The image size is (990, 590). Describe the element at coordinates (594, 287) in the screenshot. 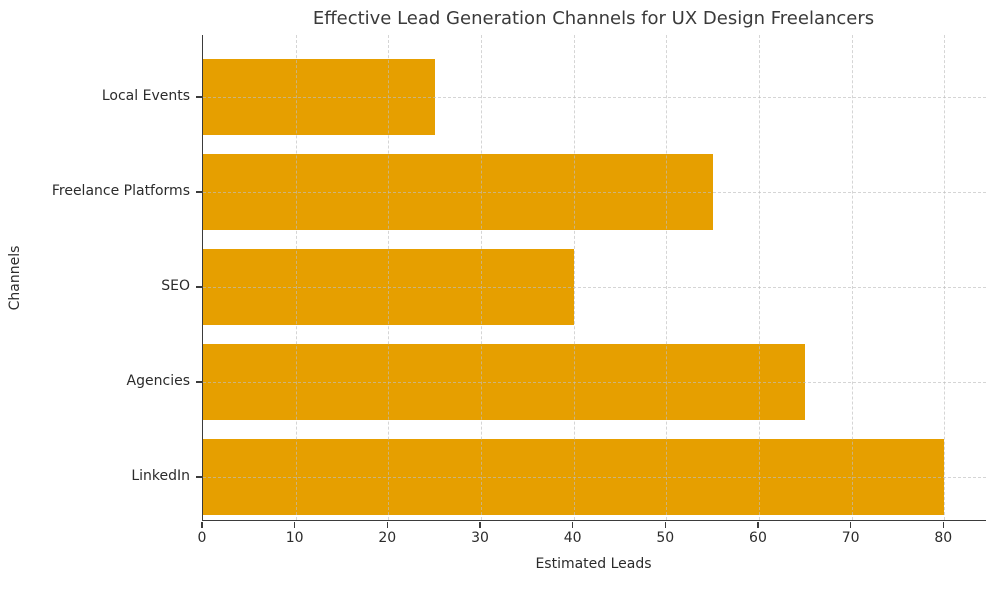

I see `gridline-y-seo` at that location.